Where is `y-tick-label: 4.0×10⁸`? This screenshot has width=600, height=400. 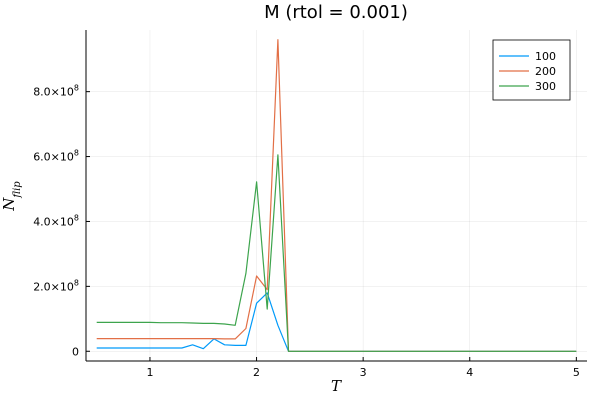 y-tick-label: 4.0×10⁸ is located at coordinates (56, 220).